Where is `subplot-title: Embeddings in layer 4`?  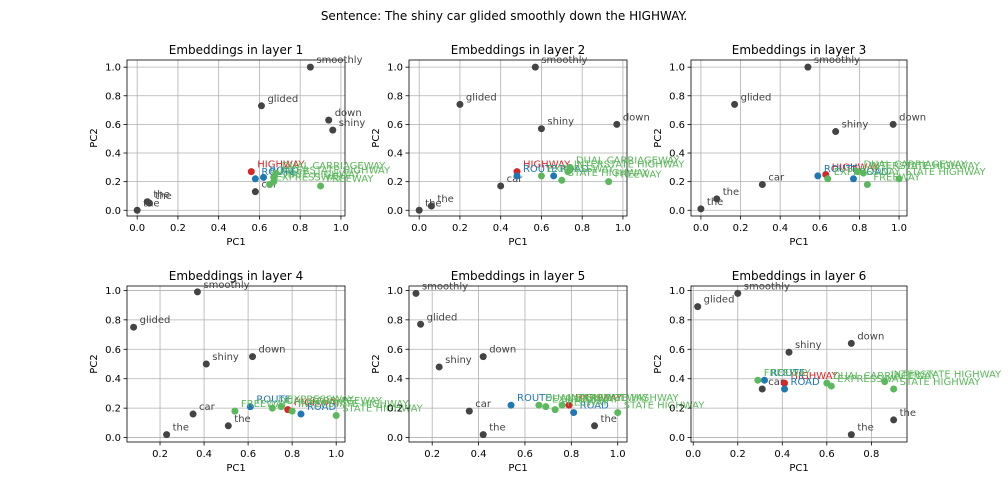 subplot-title: Embeddings in layer 4 is located at coordinates (236, 276).